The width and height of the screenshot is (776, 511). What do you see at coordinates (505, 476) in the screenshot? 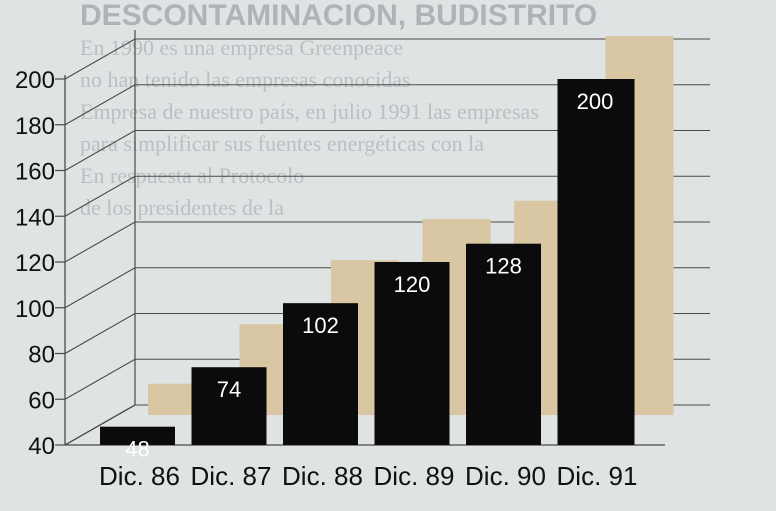
I see `xtick-label: Dic. 90` at bounding box center [505, 476].